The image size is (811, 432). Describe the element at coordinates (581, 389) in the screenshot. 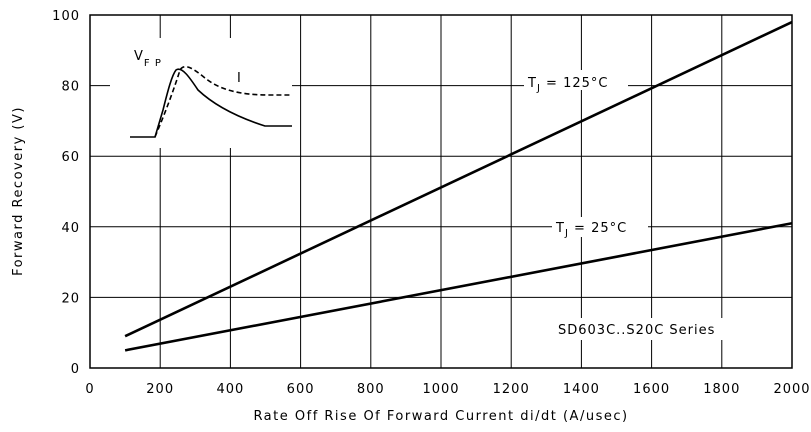

I see `x-tick-1400: 1400` at that location.